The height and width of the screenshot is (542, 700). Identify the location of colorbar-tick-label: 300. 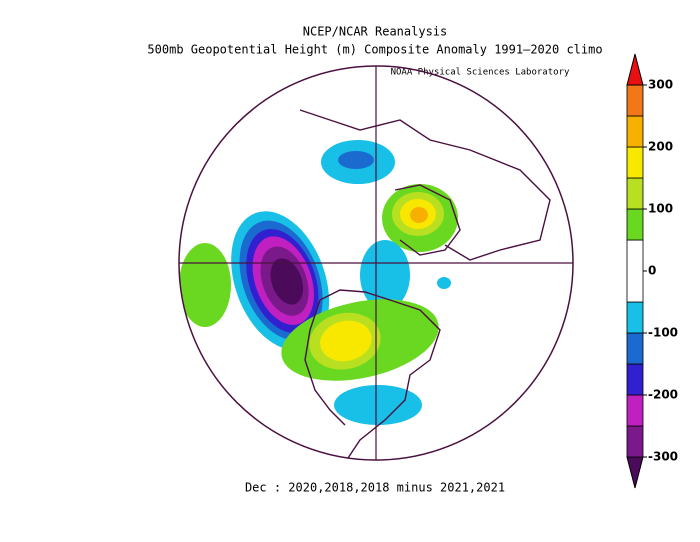
(660, 85).